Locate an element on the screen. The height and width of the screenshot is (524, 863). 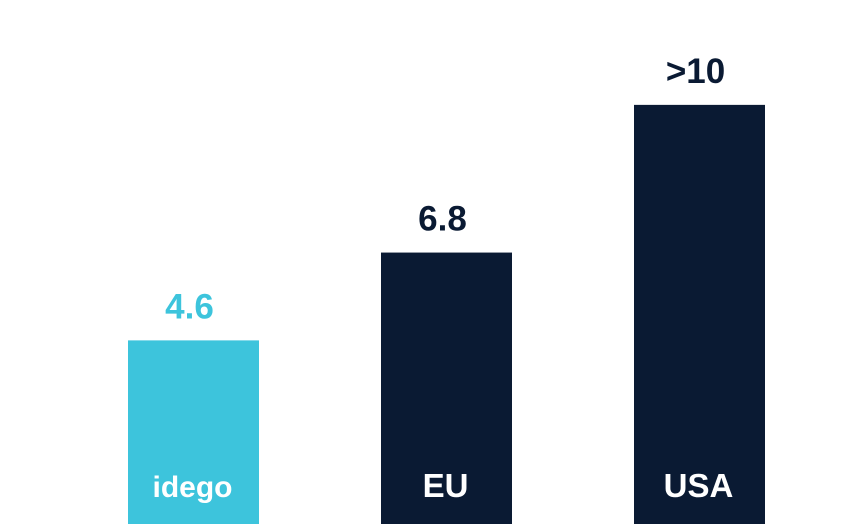
value-label-idego: 4.6 is located at coordinates (189, 306).